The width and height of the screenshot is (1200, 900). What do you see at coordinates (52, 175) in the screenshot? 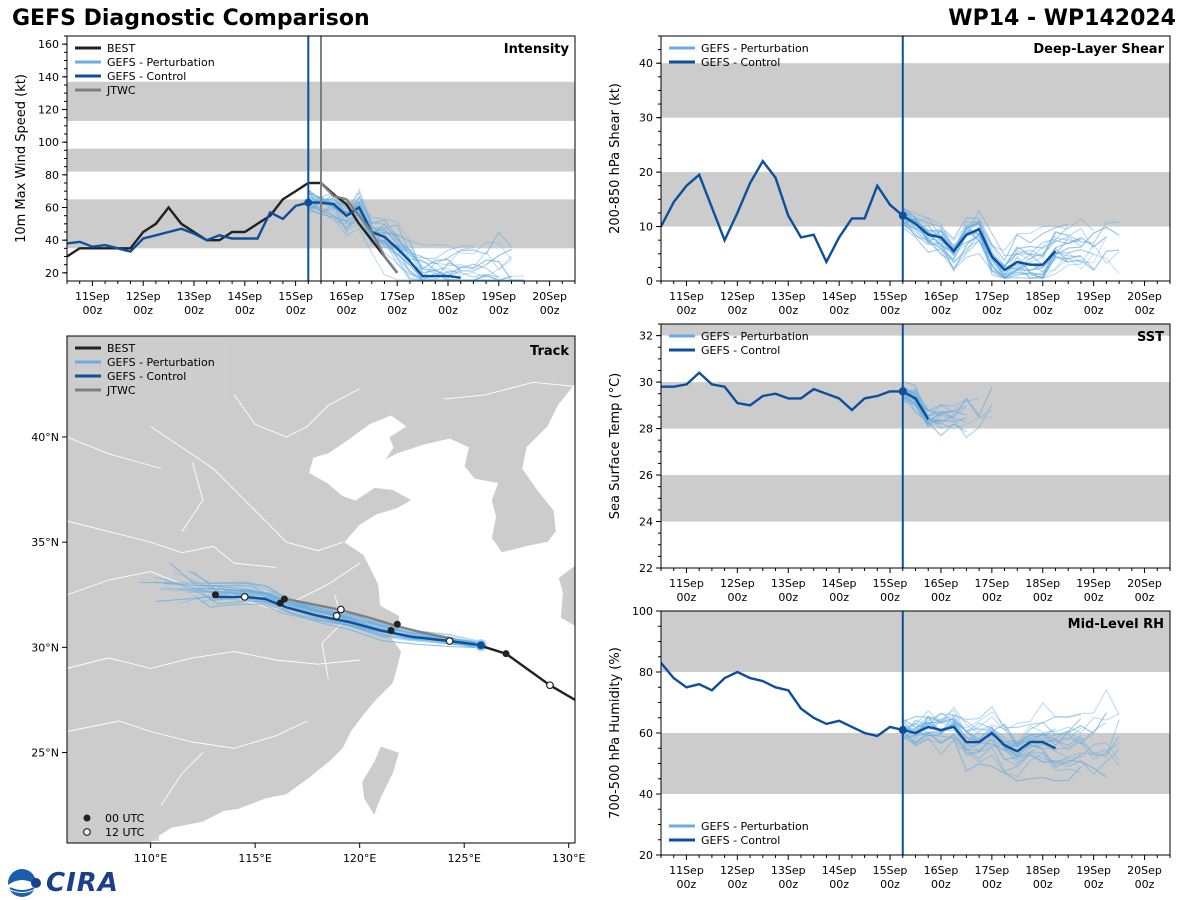
I see `intensity-ytick-label: 80` at bounding box center [52, 175].